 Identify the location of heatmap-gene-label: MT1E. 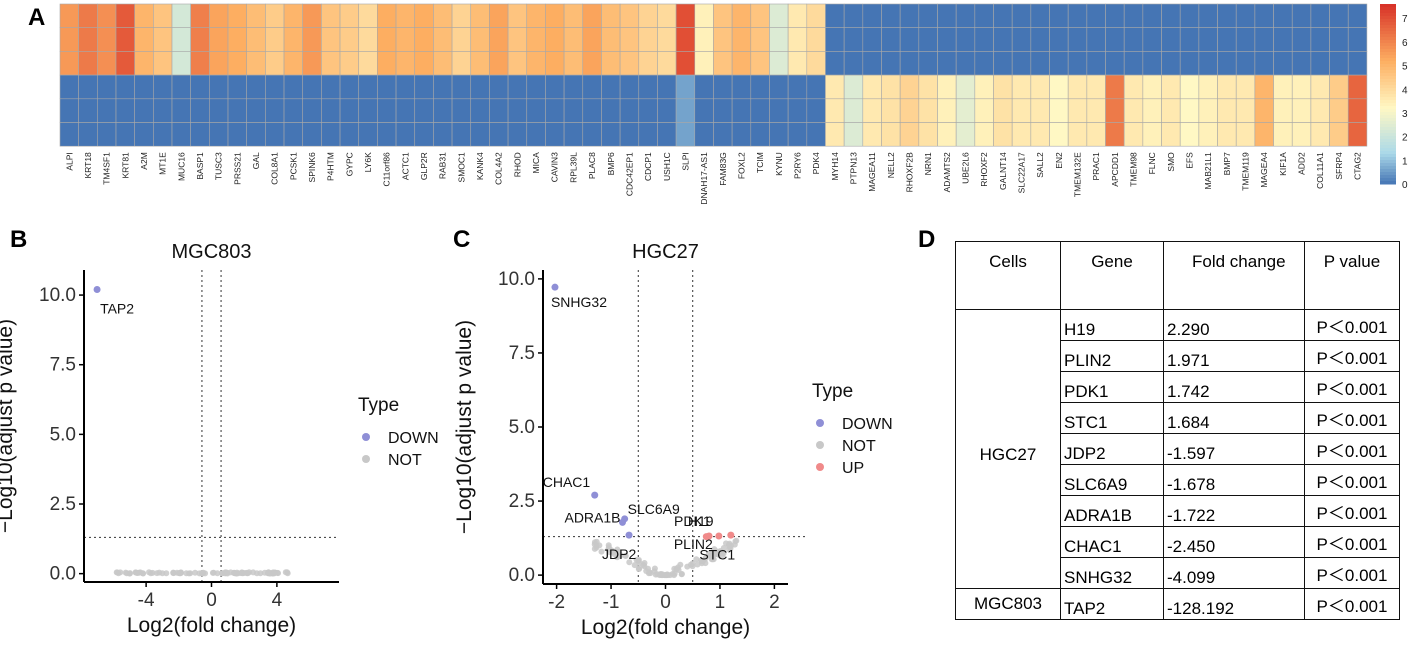
(163, 163).